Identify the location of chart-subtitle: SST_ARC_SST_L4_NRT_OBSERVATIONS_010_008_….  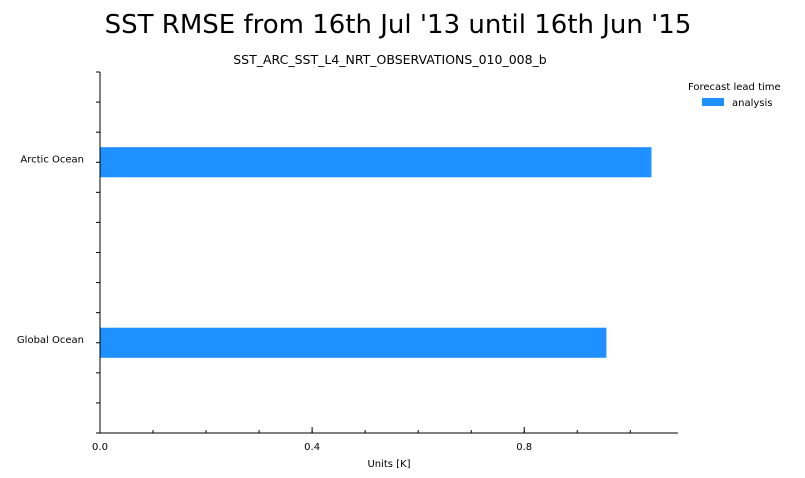
(390, 59).